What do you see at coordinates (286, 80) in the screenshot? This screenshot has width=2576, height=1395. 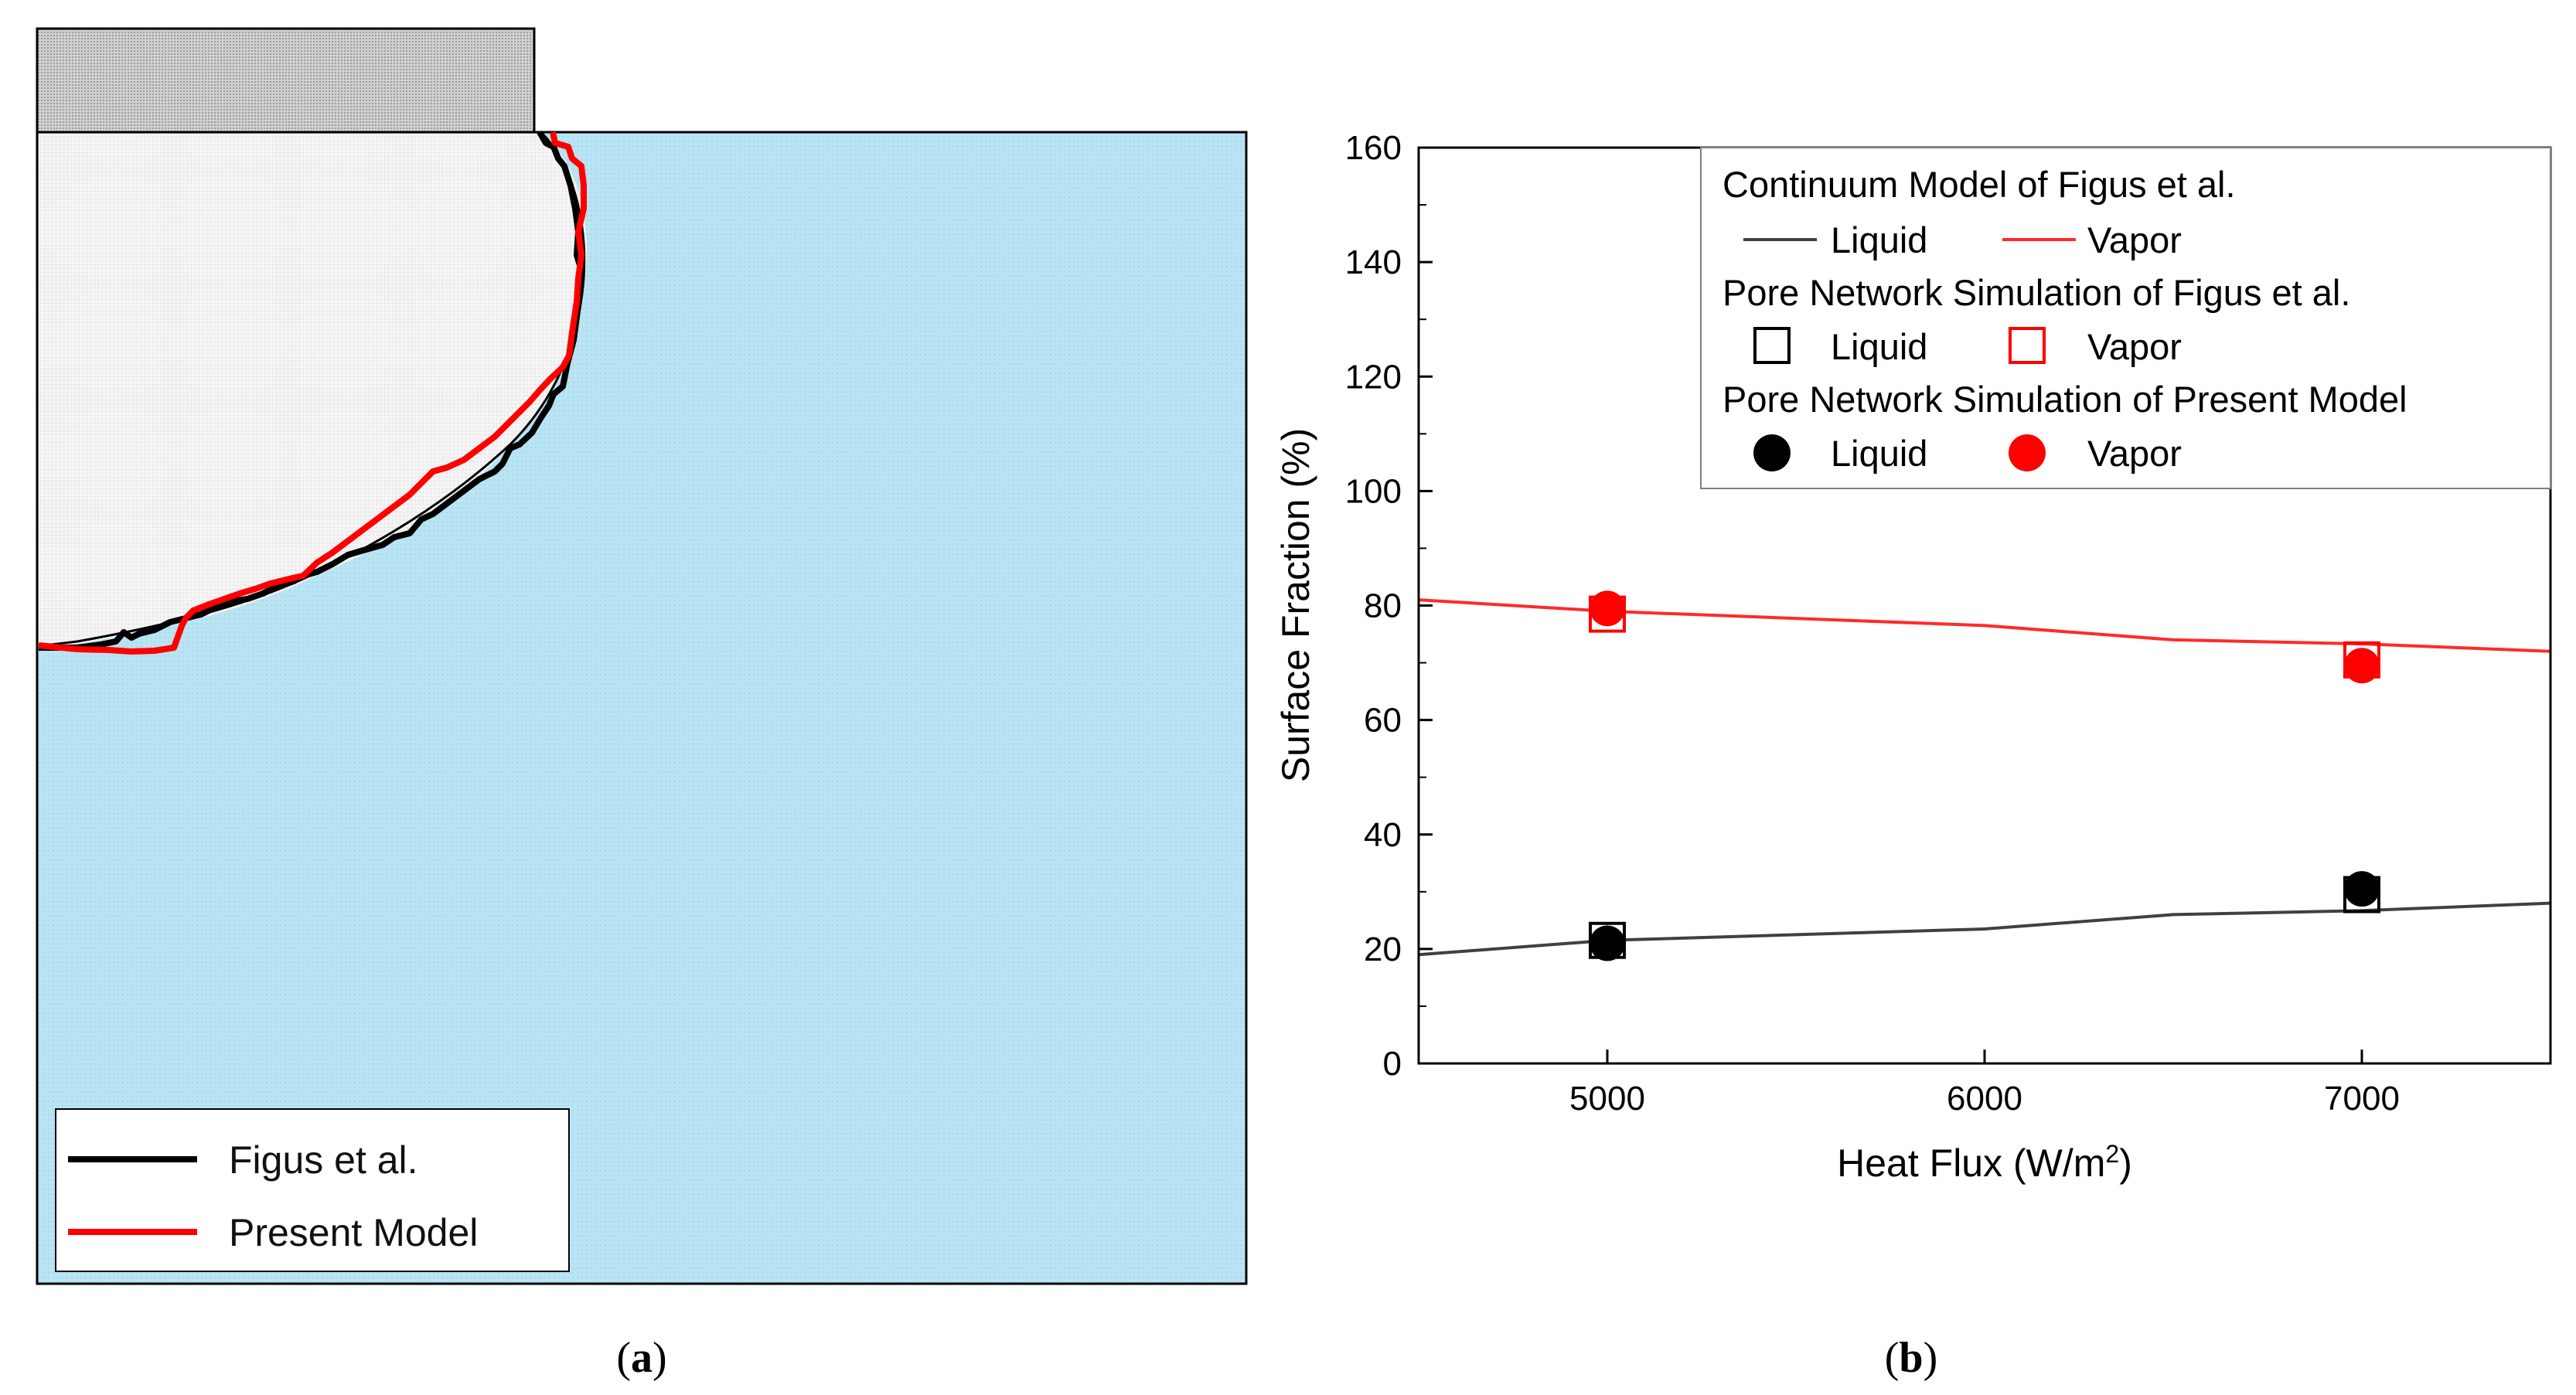 I see `heater-block` at bounding box center [286, 80].